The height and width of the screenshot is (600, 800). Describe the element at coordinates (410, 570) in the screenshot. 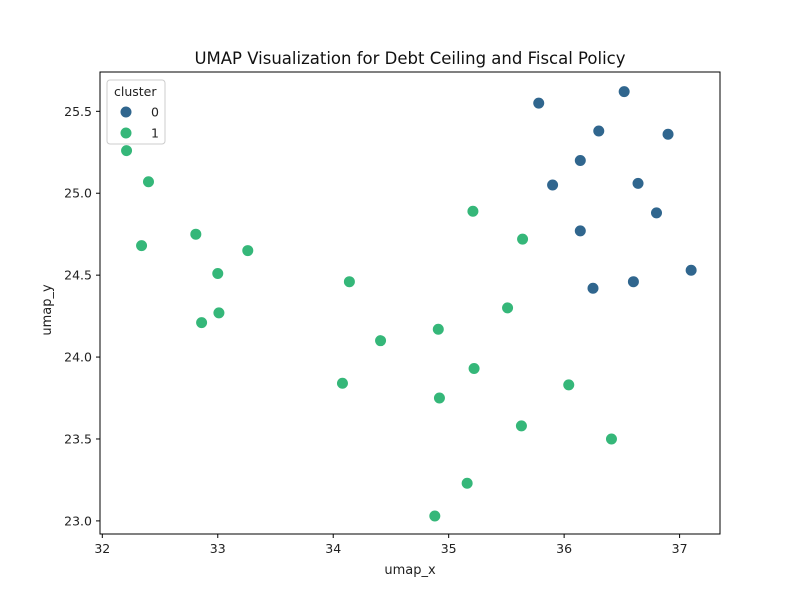

I see `x-axis-label: umap_x` at that location.